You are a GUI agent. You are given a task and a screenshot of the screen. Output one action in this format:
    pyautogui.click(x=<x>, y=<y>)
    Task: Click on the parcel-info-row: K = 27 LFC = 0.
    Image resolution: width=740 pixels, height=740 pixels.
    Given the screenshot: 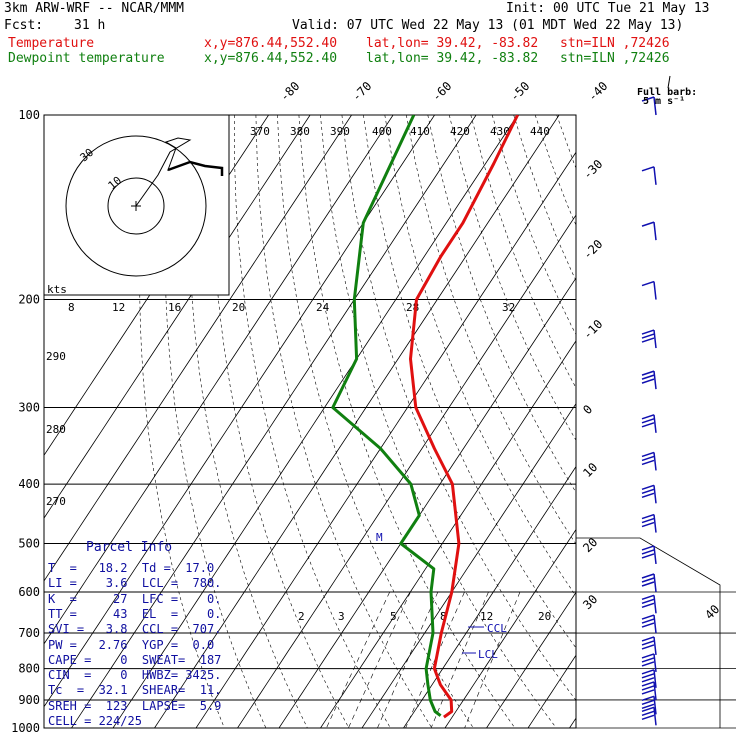 What is the action you would take?
    pyautogui.click(x=135, y=598)
    